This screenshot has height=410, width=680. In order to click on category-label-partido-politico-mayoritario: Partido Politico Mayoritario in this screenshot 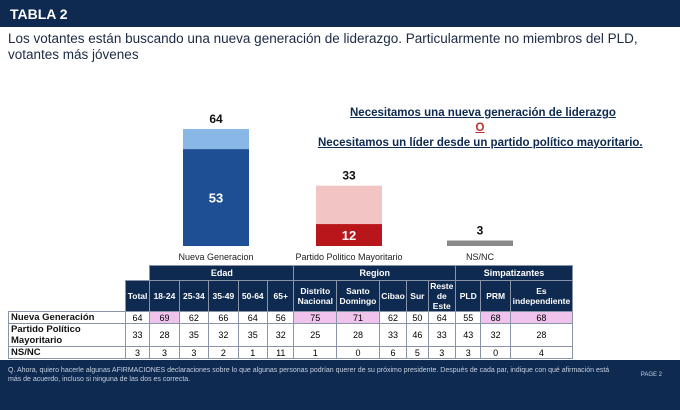, I will do `click(348, 257)`.